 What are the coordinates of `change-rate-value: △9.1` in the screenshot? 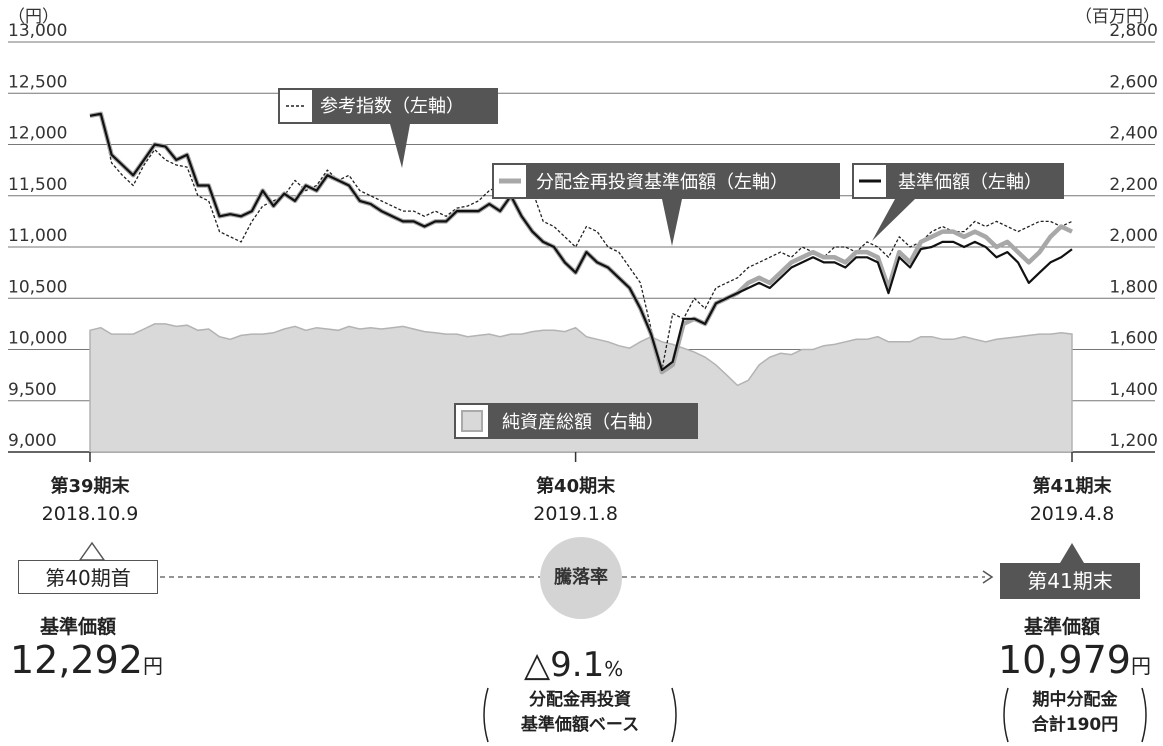 It's located at (564, 665).